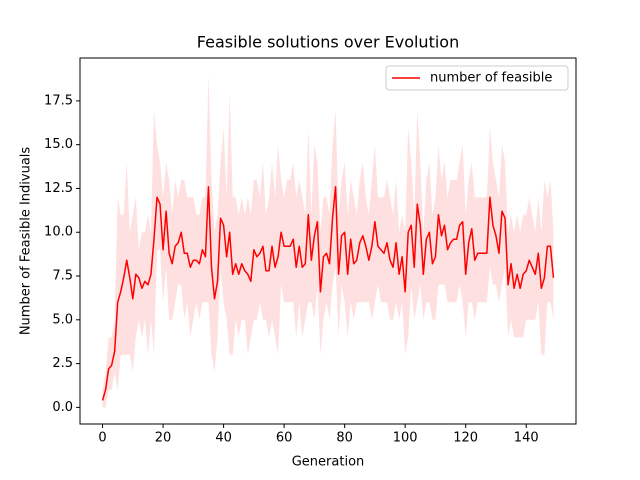 This screenshot has width=640, height=480. Describe the element at coordinates (62, 319) in the screenshot. I see `y-tick-label: 5.0` at that location.